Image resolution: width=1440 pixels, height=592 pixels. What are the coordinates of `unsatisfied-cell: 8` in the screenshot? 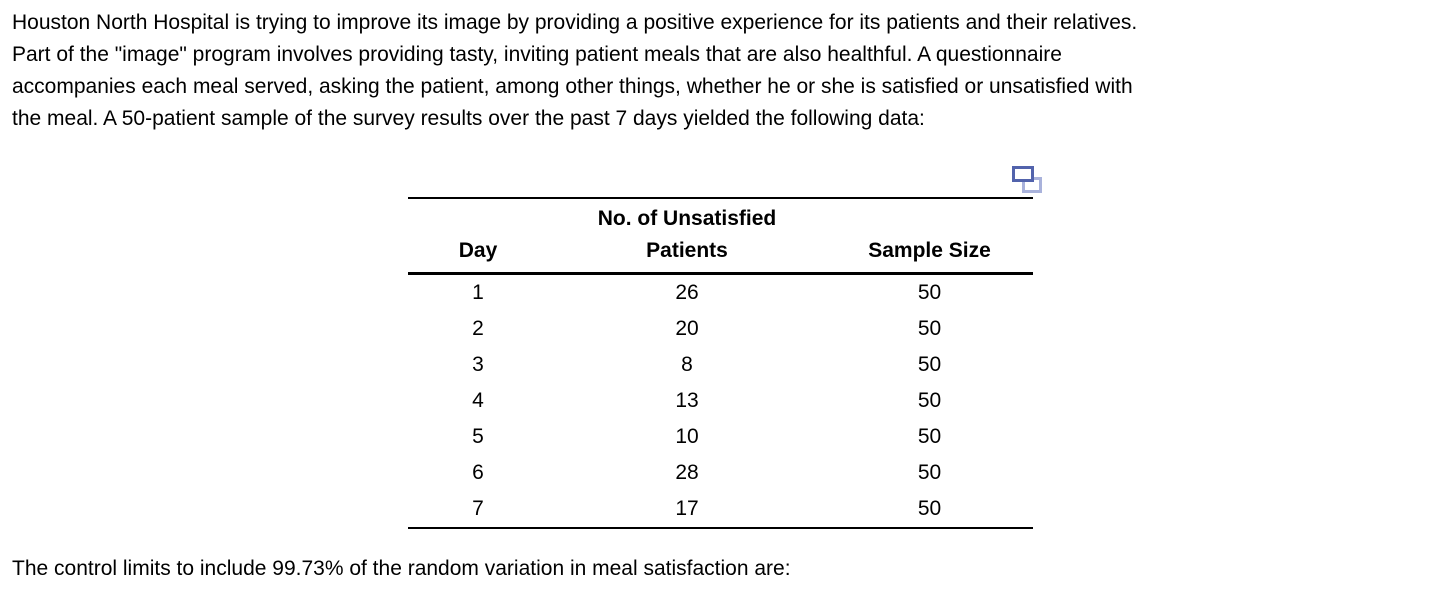 It's located at (687, 364).